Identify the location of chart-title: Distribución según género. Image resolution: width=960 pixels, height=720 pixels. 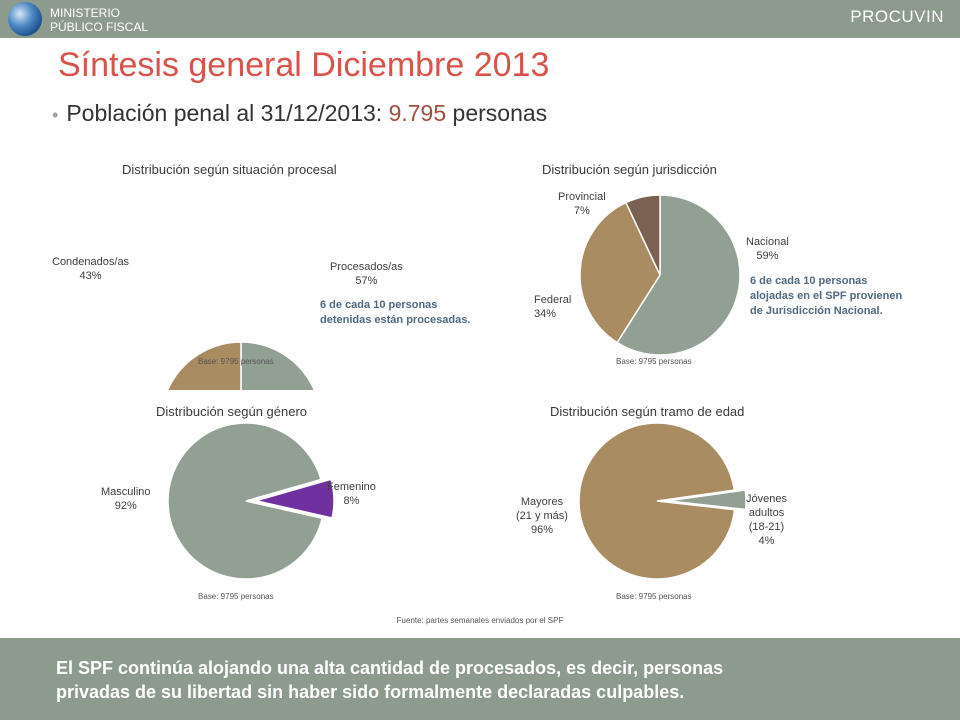
(232, 411).